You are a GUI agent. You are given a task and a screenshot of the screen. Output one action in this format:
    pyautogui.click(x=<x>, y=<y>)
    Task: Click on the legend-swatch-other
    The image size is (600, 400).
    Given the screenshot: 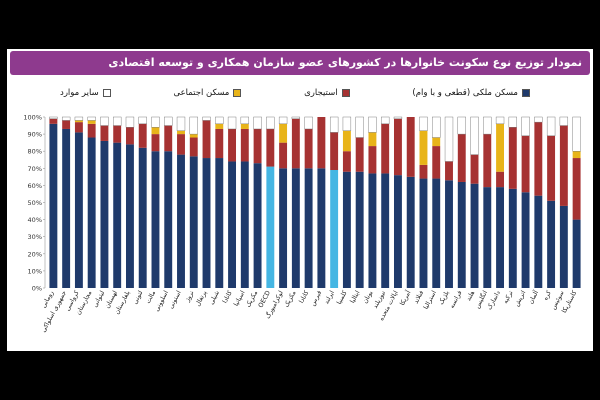 What is the action you would take?
    pyautogui.click(x=106, y=93)
    